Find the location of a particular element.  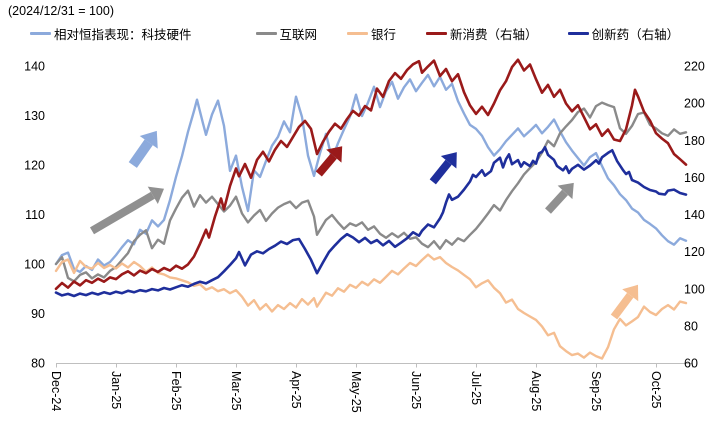

legend-item-internet: 互联网 is located at coordinates (286, 33).